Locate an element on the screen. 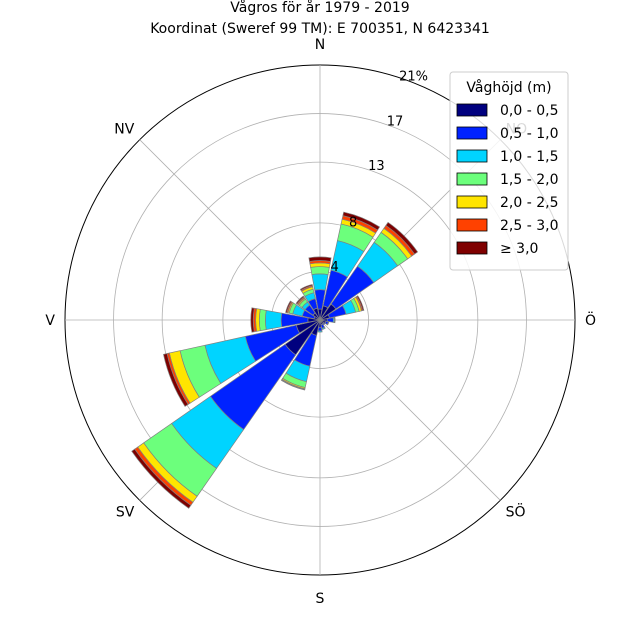 The width and height of the screenshot is (640, 640). chart-title-line1: Vågros för år 1979 - 2019 is located at coordinates (319, 8).